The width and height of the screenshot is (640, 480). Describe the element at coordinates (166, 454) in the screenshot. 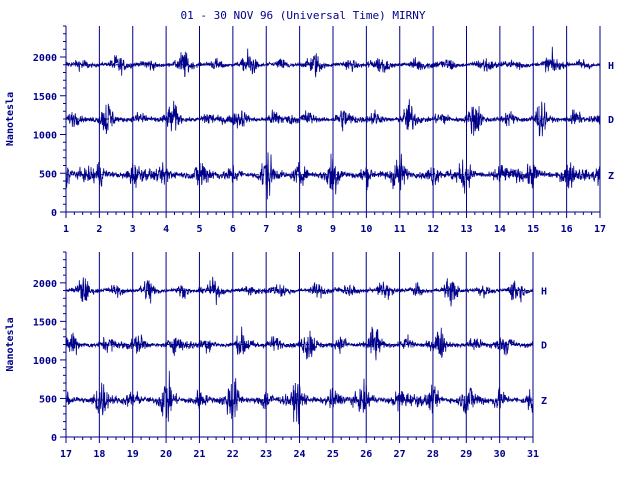

I see `x-tick-label: 20` at that location.